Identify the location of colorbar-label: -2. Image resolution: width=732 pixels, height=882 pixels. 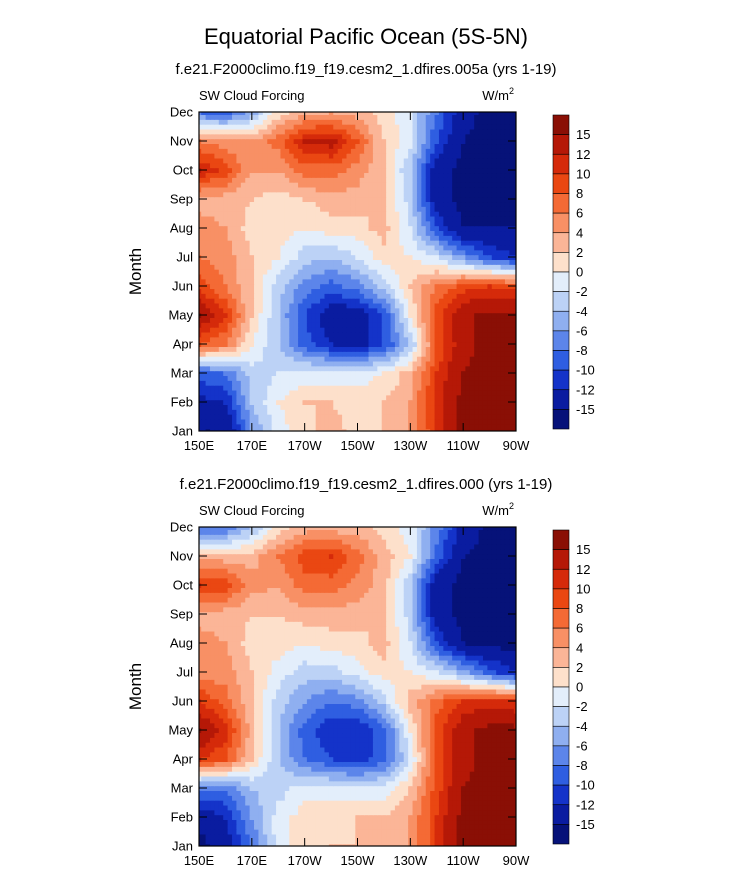
(582, 291).